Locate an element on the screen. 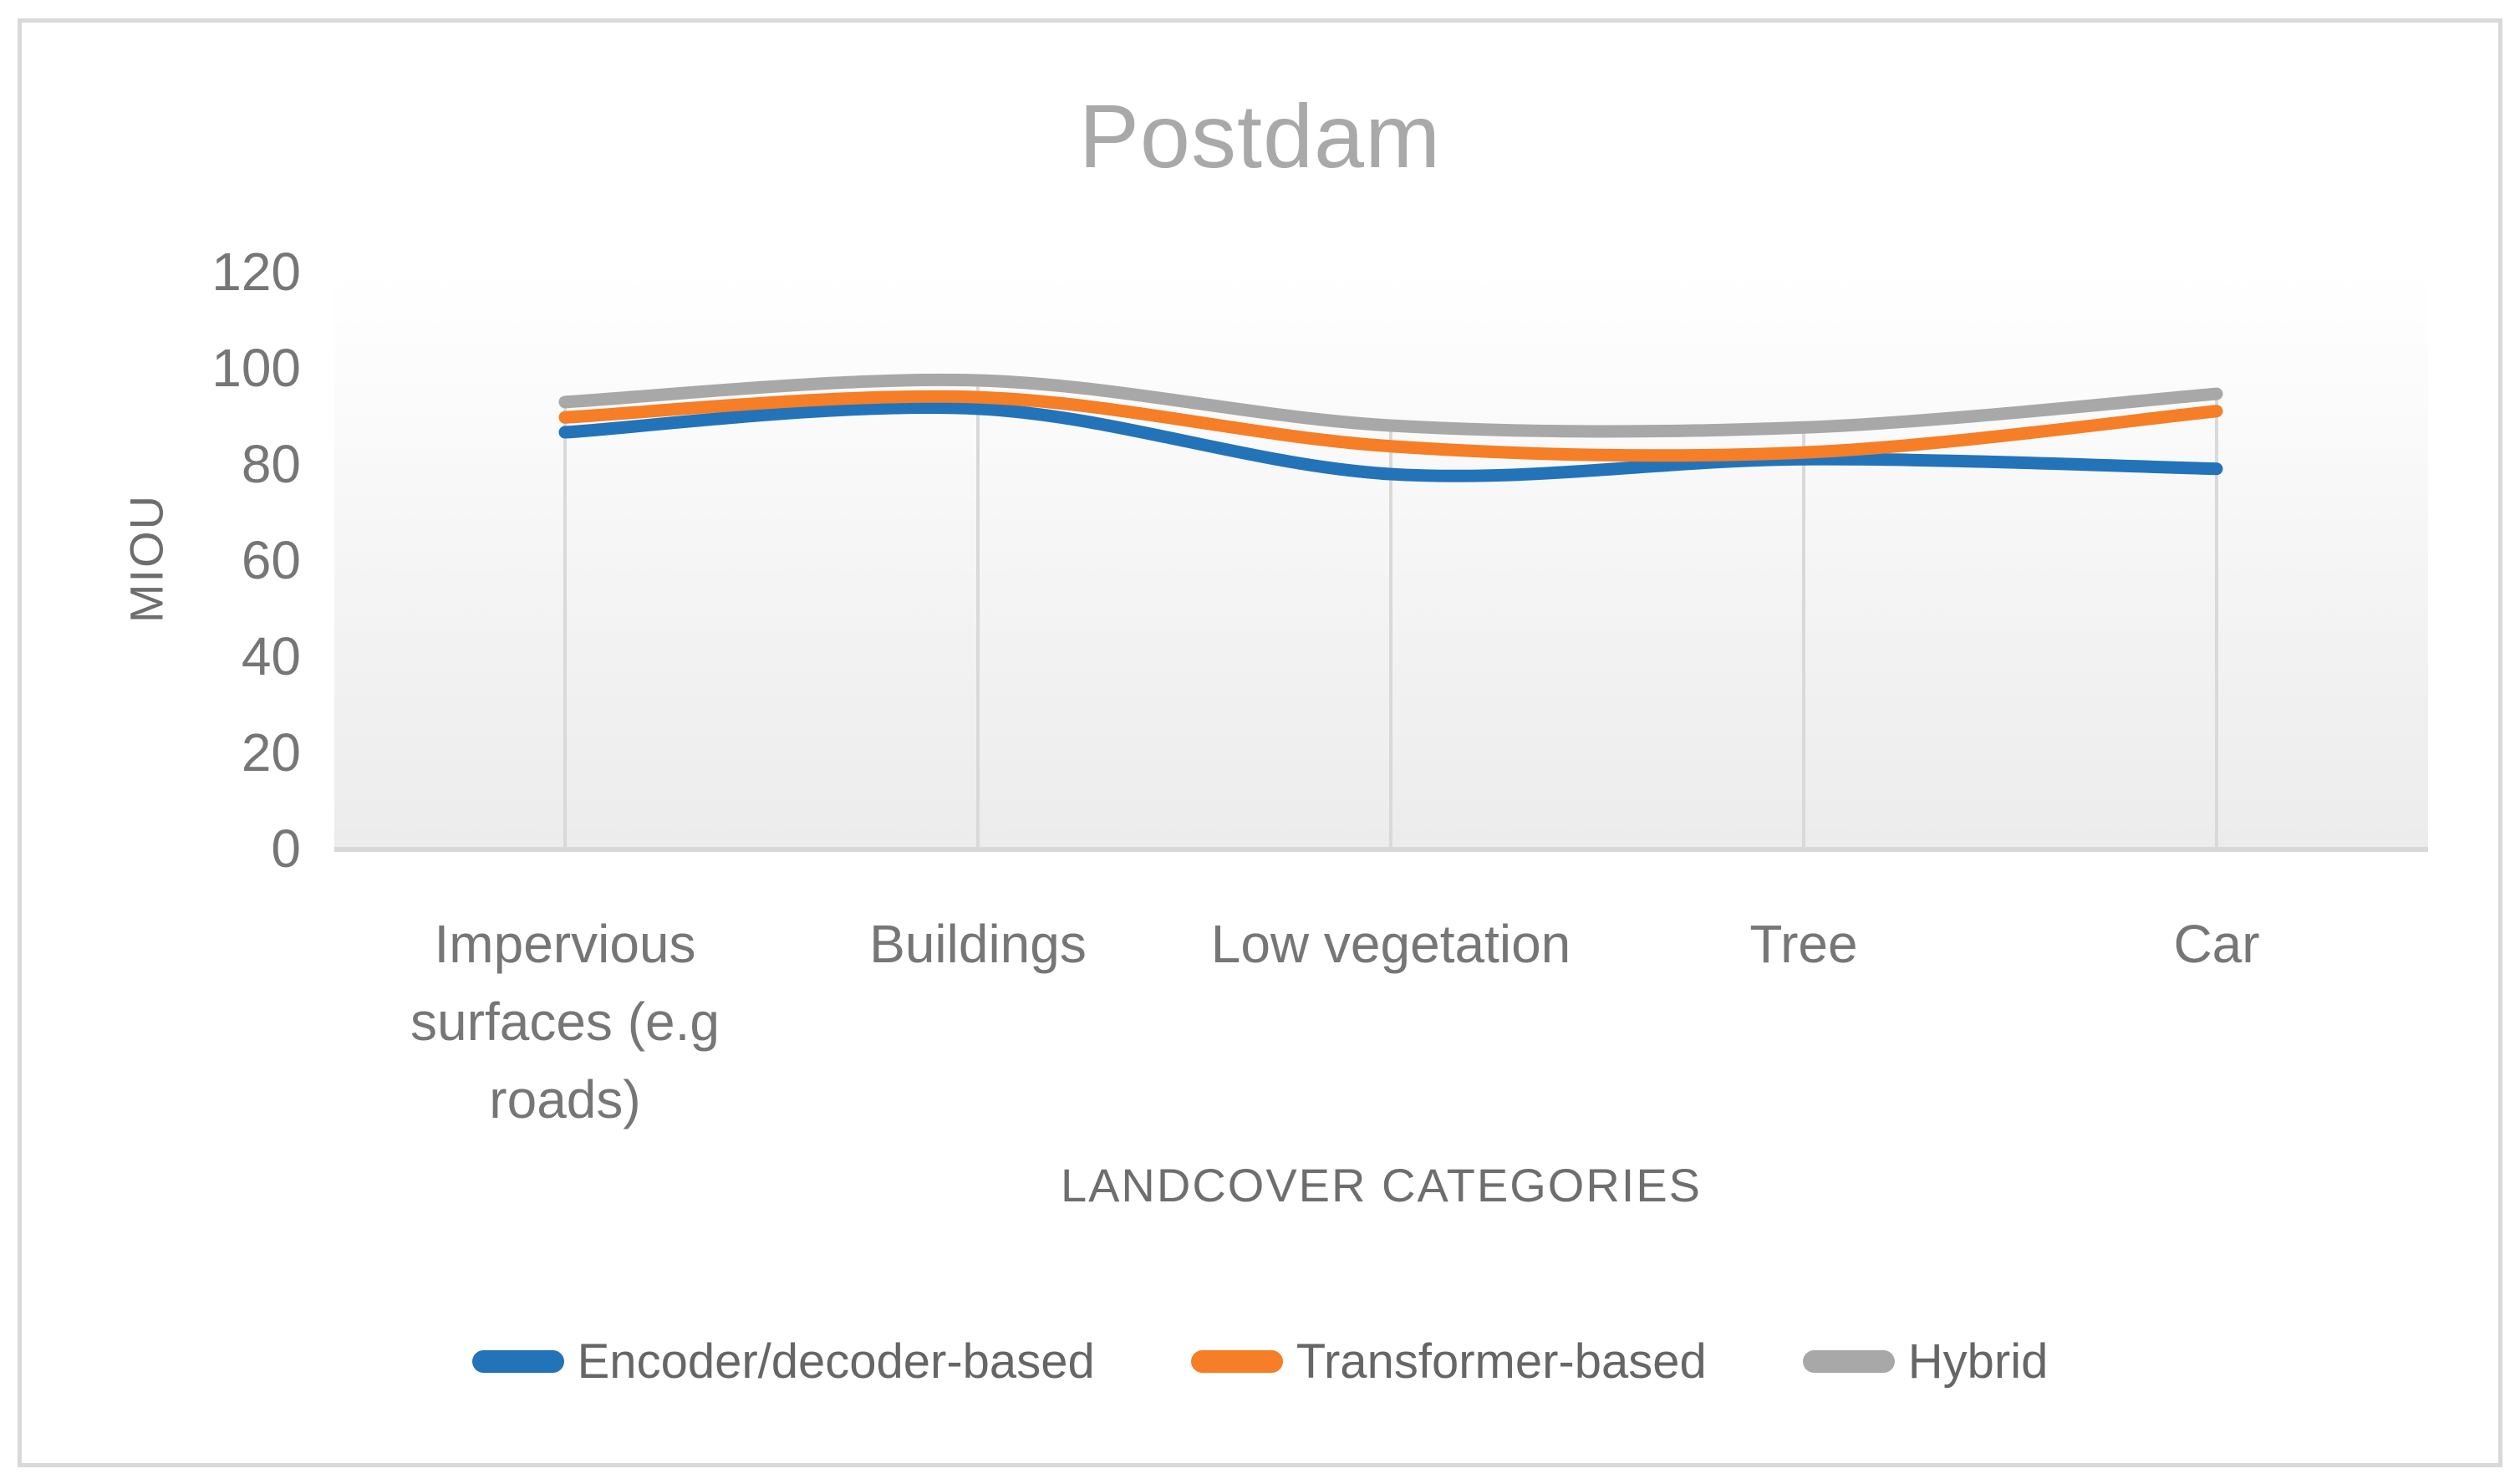 The height and width of the screenshot is (1484, 2520). y-tick-label: 60 is located at coordinates (271, 560).